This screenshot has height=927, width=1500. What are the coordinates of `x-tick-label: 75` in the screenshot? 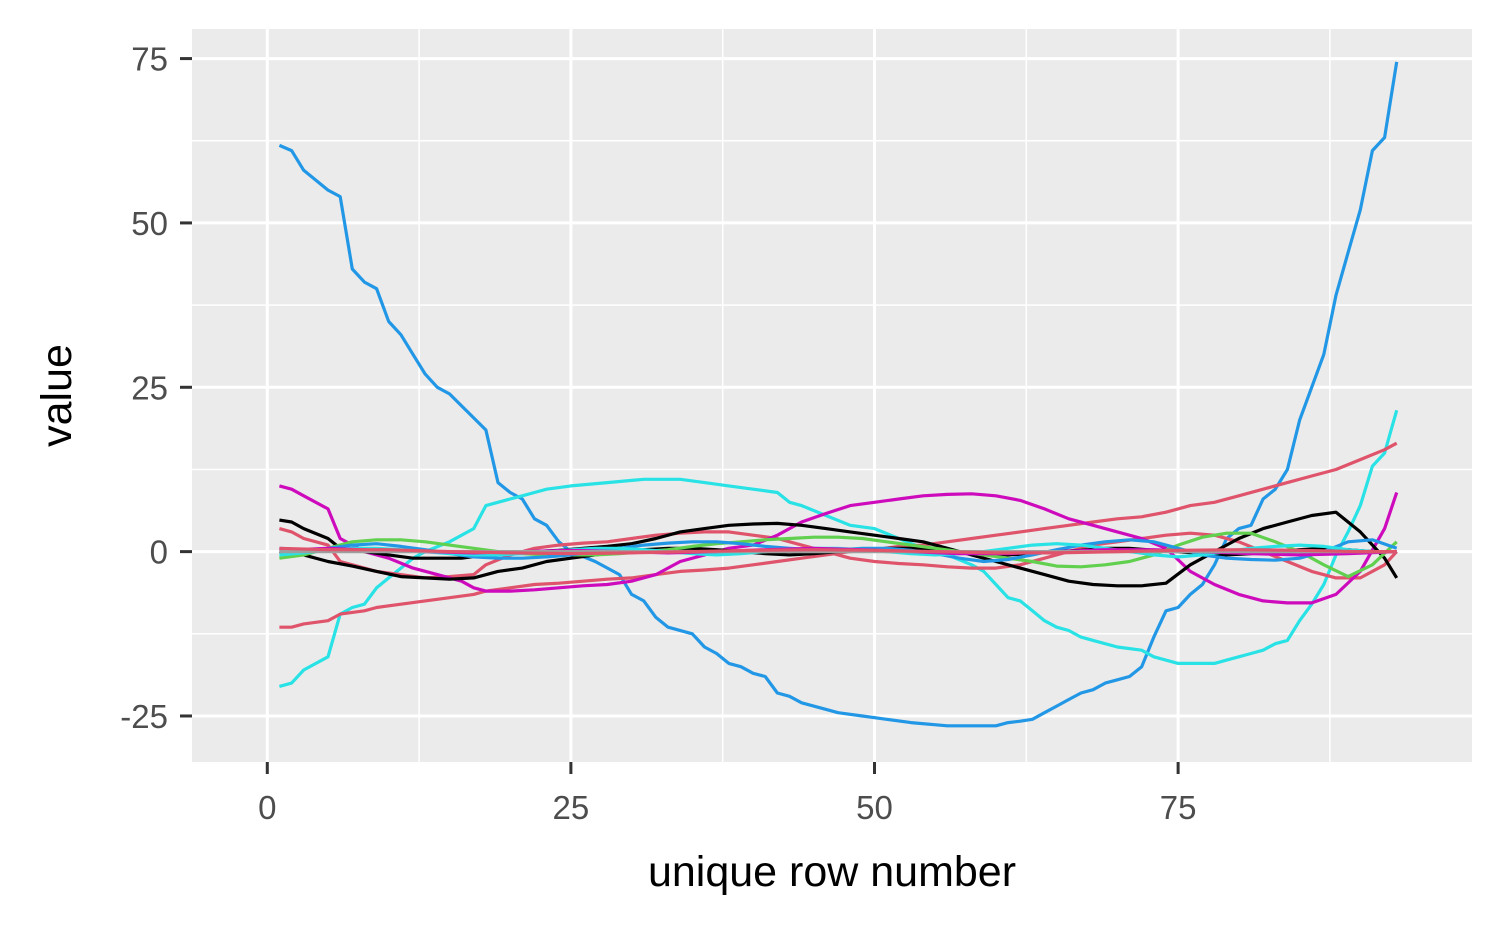 It's located at (1178, 807).